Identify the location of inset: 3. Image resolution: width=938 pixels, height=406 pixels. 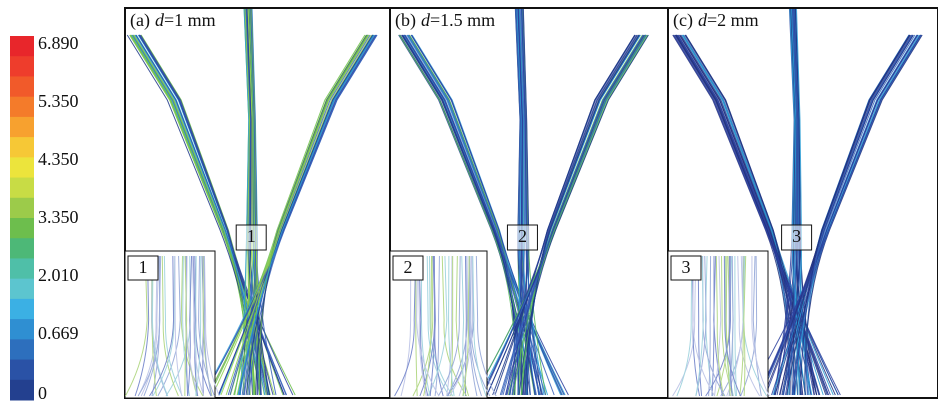
(718, 324).